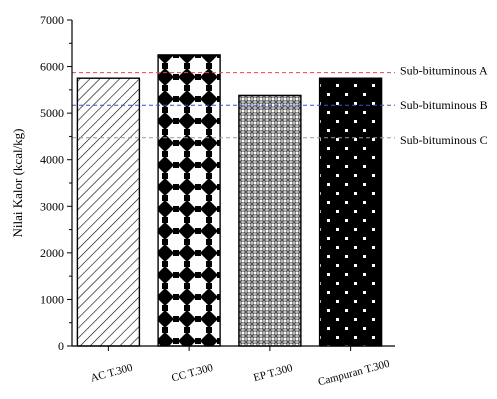 This screenshot has height=399, width=497. I want to click on x-tick-label: AC T.300, so click(111, 373).